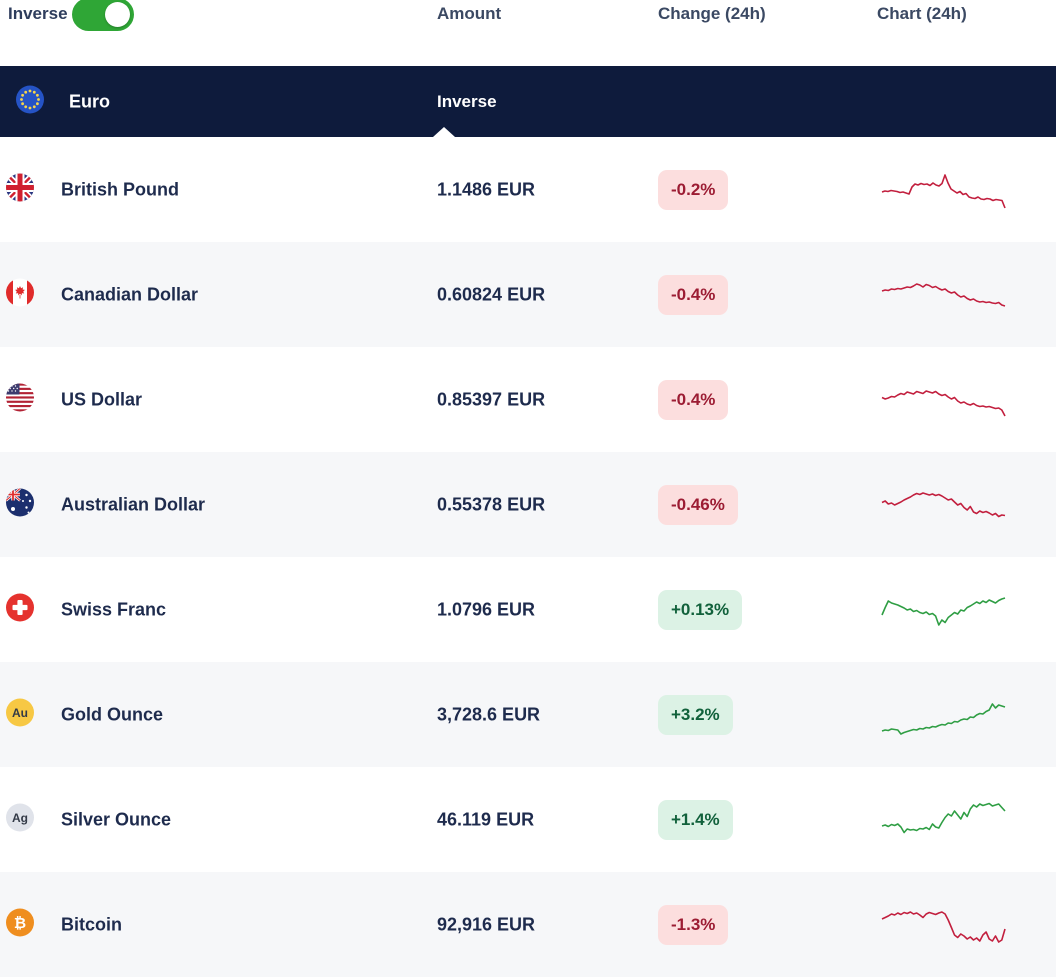 This screenshot has width=1056, height=977. Describe the element at coordinates (130, 294) in the screenshot. I see `currency-name: Canadian Dollar` at that location.